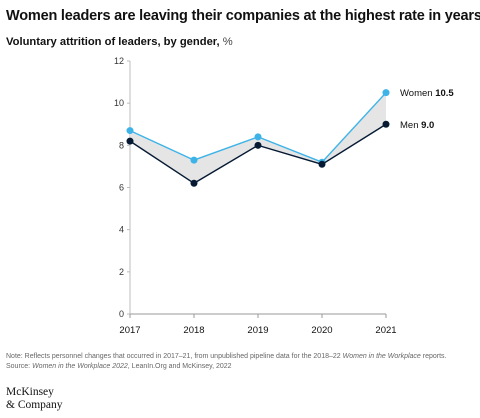 This screenshot has width=480, height=418. What do you see at coordinates (121, 145) in the screenshot?
I see `y-tick-label: 8` at bounding box center [121, 145].